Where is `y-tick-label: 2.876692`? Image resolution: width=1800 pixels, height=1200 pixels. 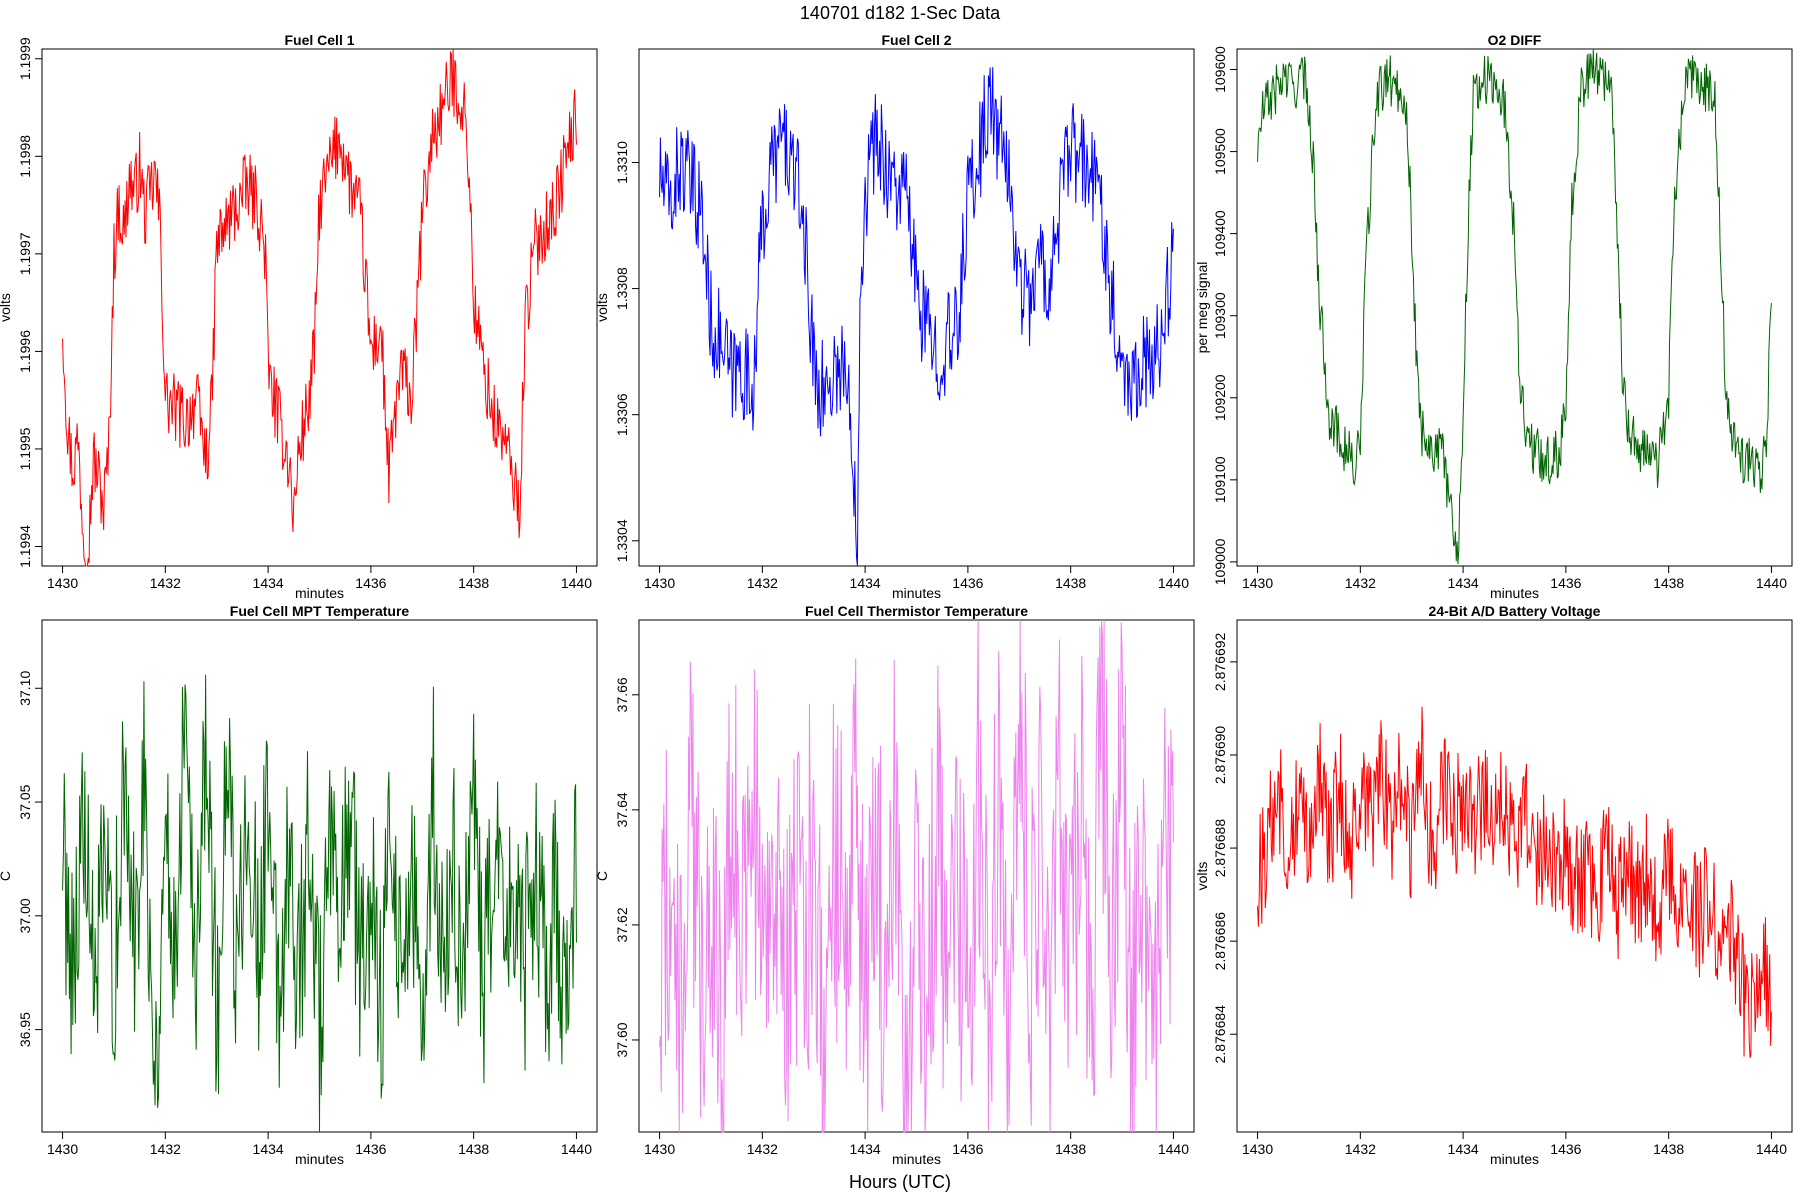 y-tick-label: 2.876692 is located at coordinates (1220, 661).